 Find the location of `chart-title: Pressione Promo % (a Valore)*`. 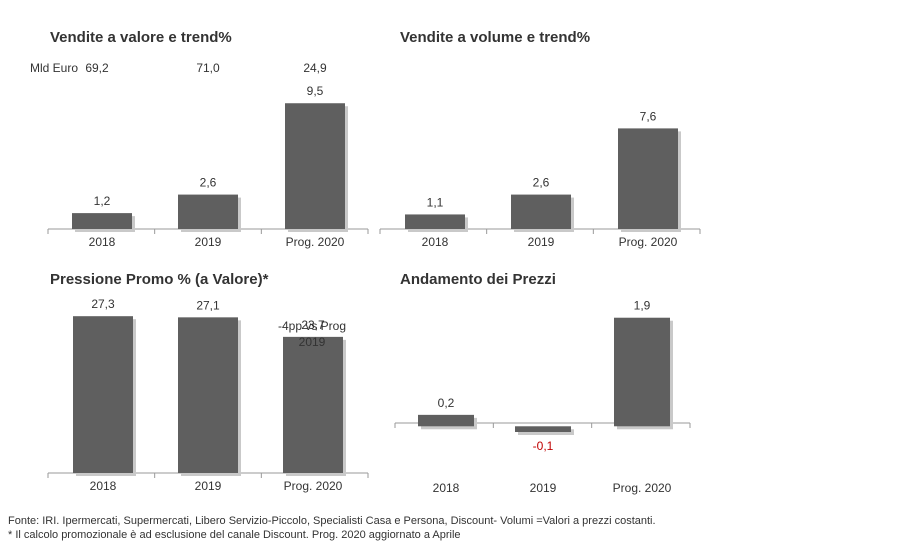

chart-title: Pressione Promo % (a Valore)* is located at coordinates (159, 279).